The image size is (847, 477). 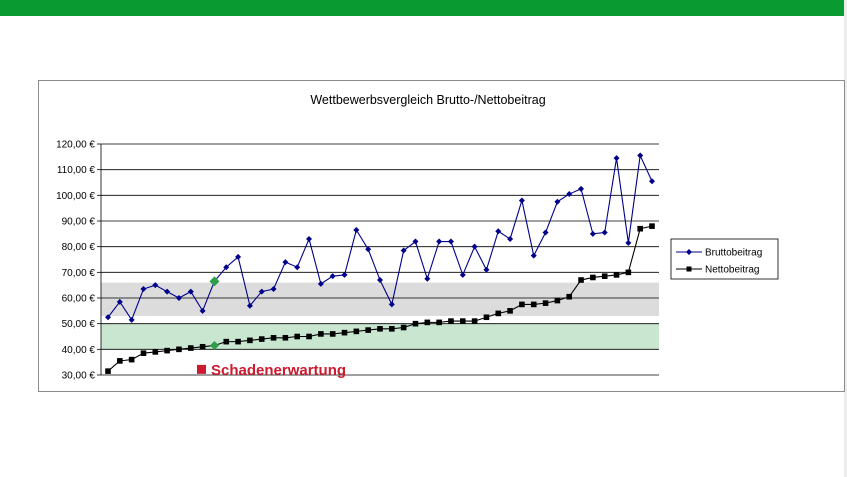 What do you see at coordinates (278, 370) in the screenshot?
I see `annotation-label: Schadenerwartung` at bounding box center [278, 370].